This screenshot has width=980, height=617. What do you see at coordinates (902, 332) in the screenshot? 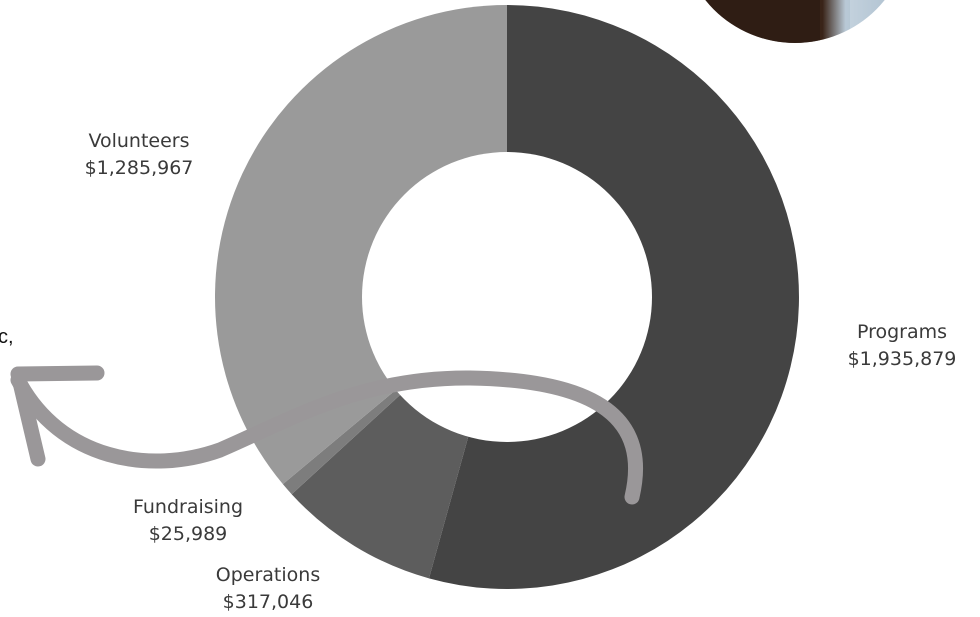
I see `label-name: Programs` at bounding box center [902, 332].